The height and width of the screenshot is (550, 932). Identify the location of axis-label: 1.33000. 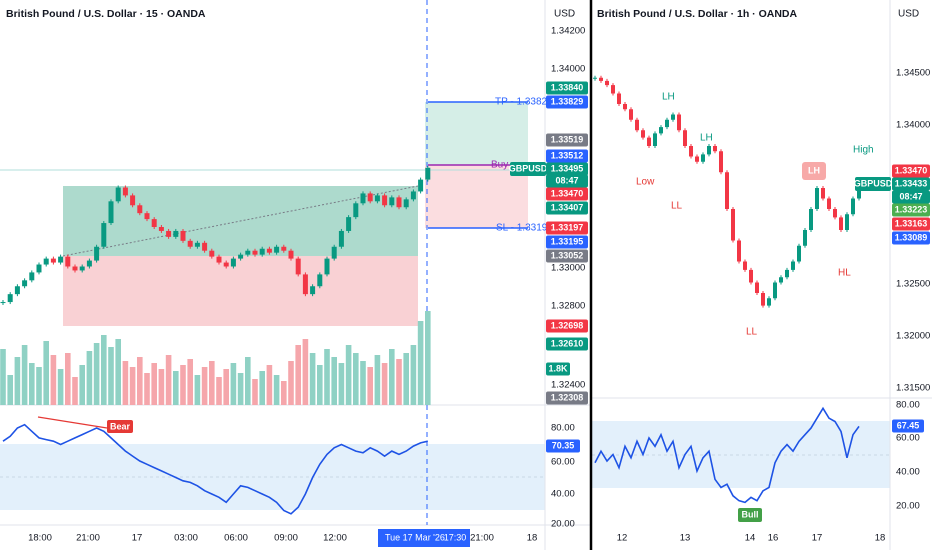
(568, 268).